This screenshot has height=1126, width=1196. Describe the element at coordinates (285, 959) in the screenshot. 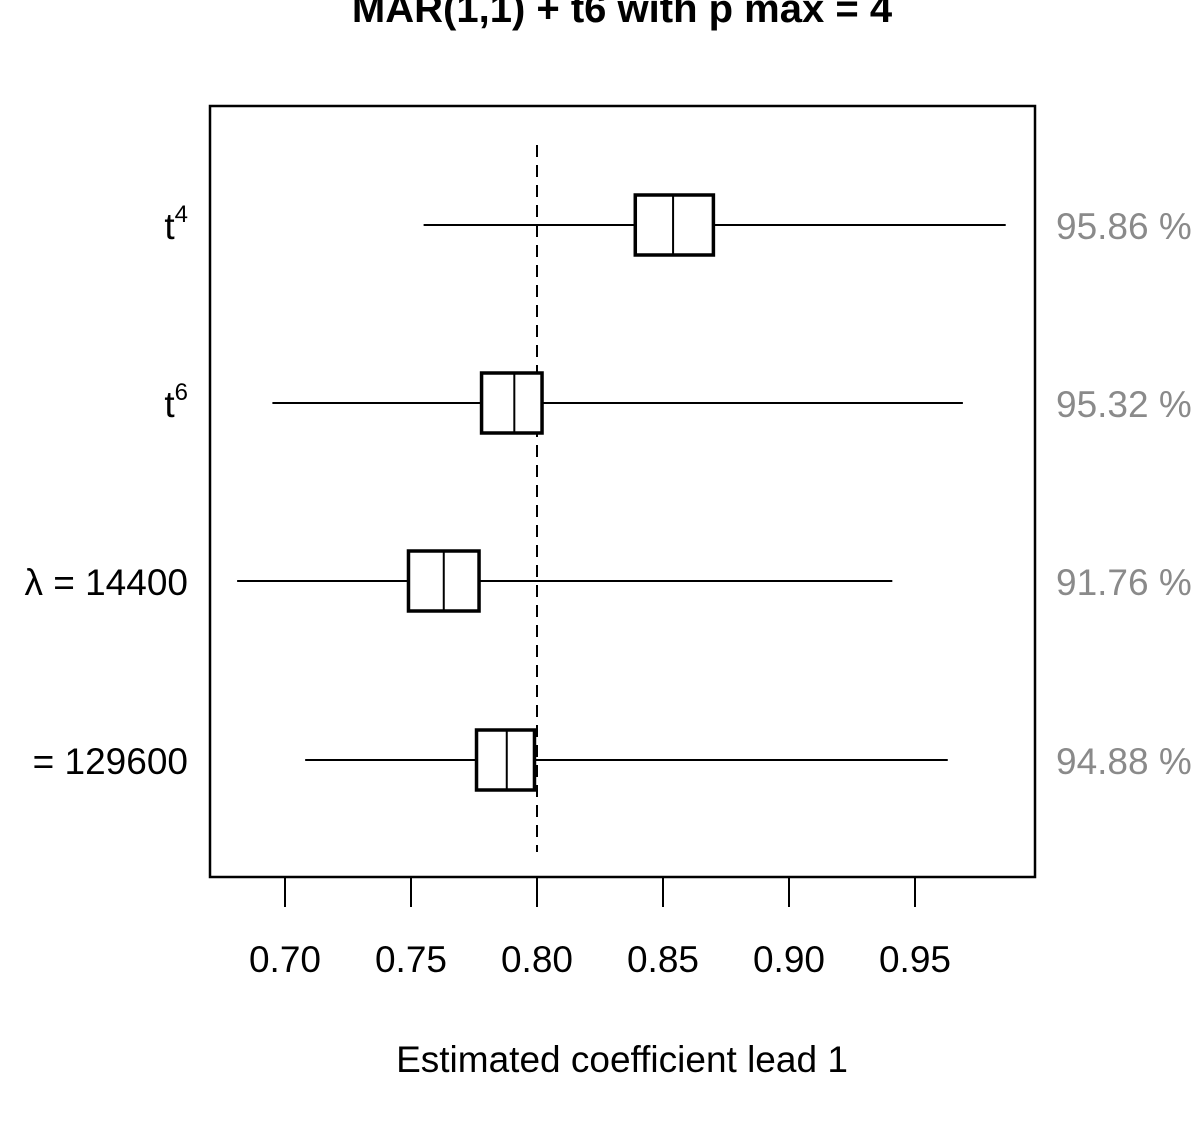

I see `x-tick-label: 0.70` at that location.